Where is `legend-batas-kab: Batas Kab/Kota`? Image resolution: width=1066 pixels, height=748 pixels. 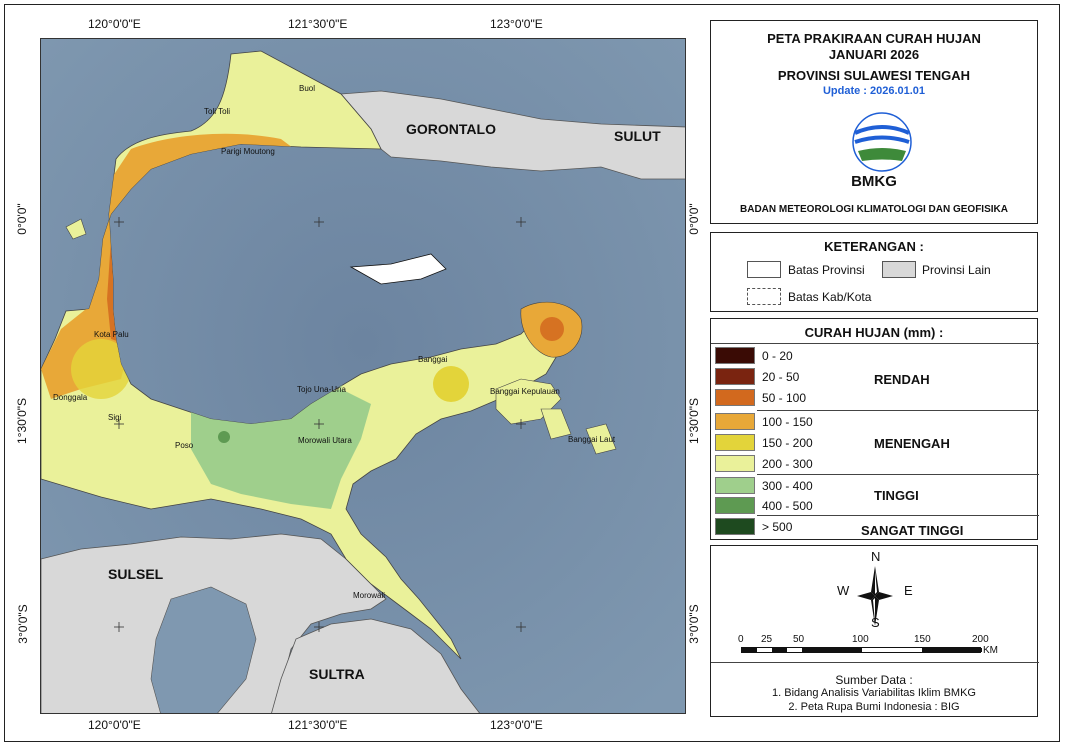 legend-batas-kab: Batas Kab/Kota is located at coordinates (830, 297).